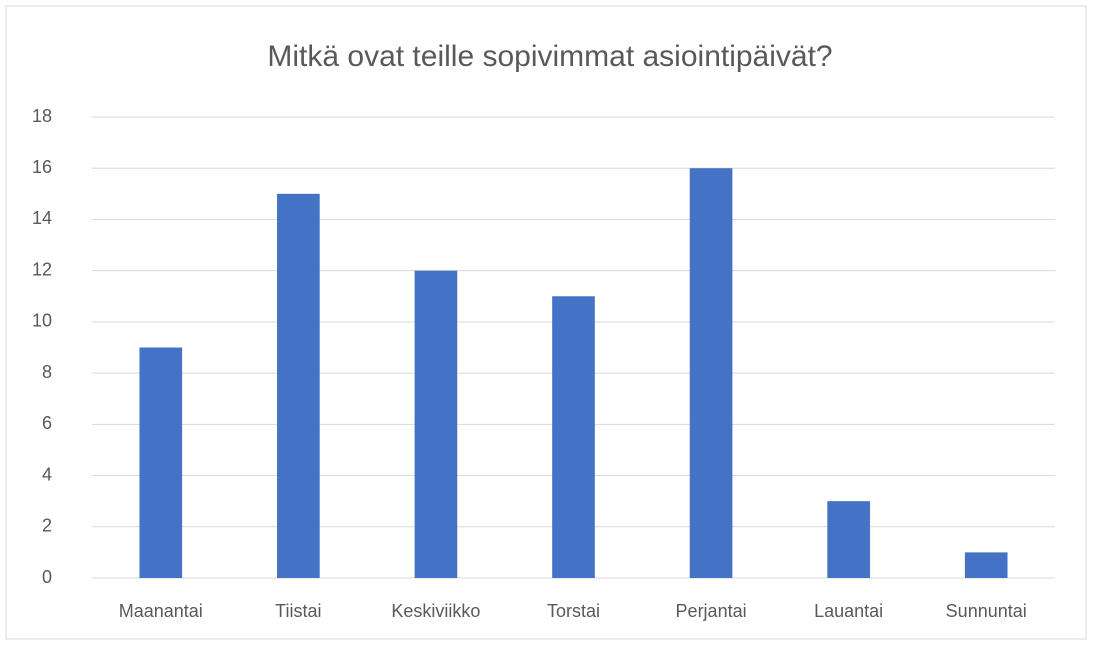 The image size is (1096, 645). Describe the element at coordinates (711, 611) in the screenshot. I see `x-tick-label: Perjantai` at that location.